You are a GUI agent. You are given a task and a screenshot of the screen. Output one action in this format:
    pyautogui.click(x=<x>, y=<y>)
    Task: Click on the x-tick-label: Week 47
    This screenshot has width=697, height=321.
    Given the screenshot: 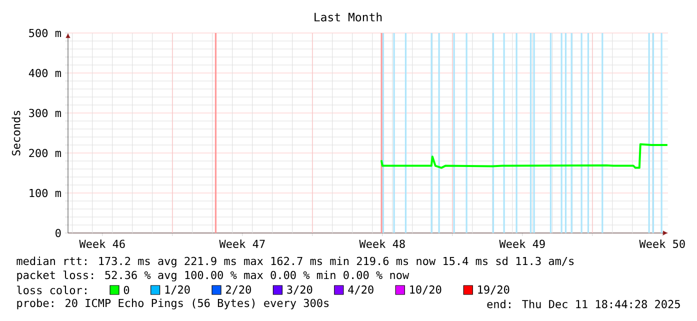 What is the action you would take?
    pyautogui.click(x=242, y=244)
    